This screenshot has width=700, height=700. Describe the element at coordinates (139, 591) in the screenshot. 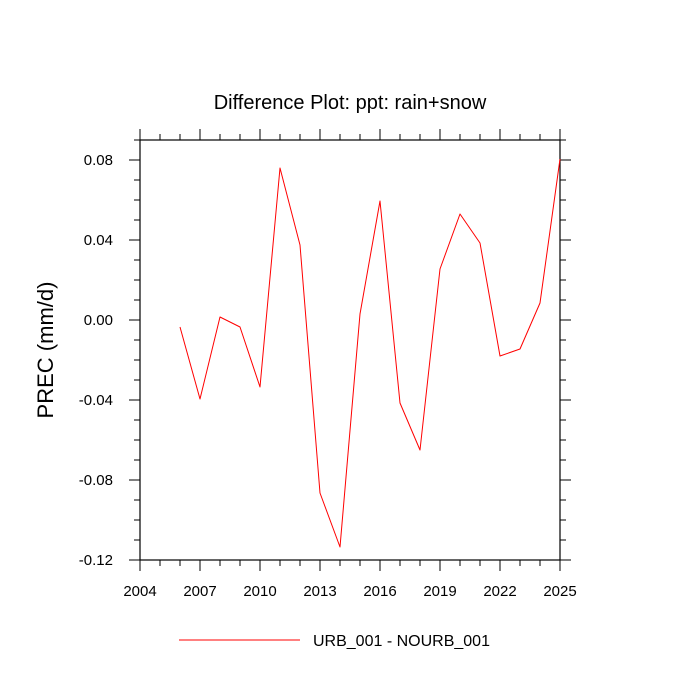

I see `x-tick-label: 2004` at that location.